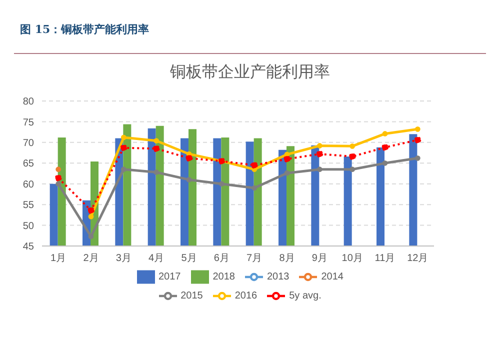 The height and width of the screenshot is (362, 500). Describe the element at coordinates (28, 122) in the screenshot. I see `y-tick-label: 75` at that location.